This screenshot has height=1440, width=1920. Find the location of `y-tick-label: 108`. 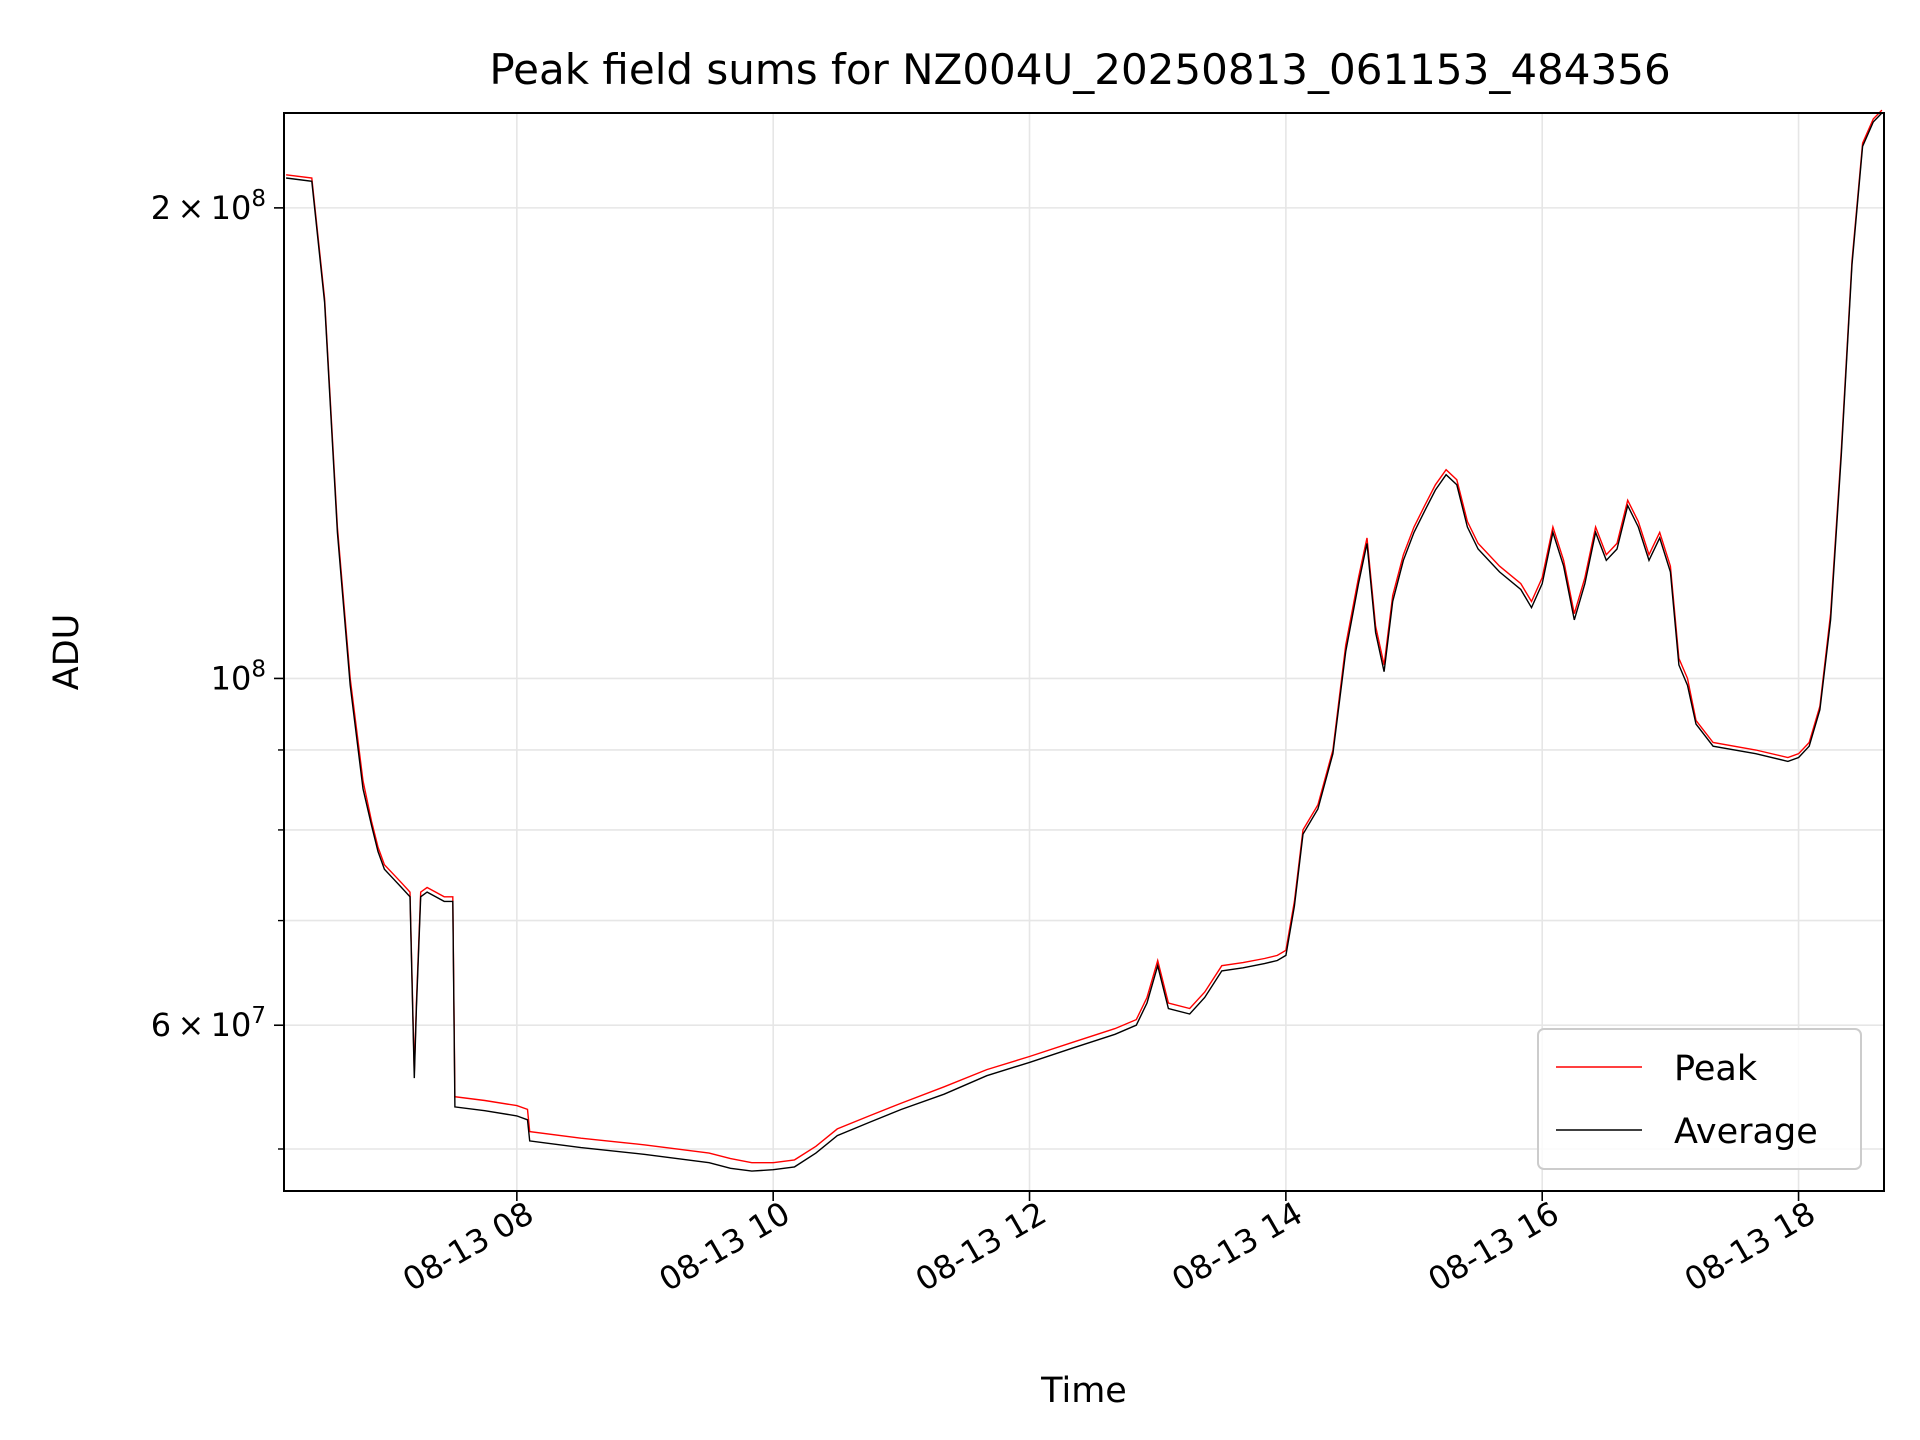

y-tick-label: 108 is located at coordinates (238, 676).